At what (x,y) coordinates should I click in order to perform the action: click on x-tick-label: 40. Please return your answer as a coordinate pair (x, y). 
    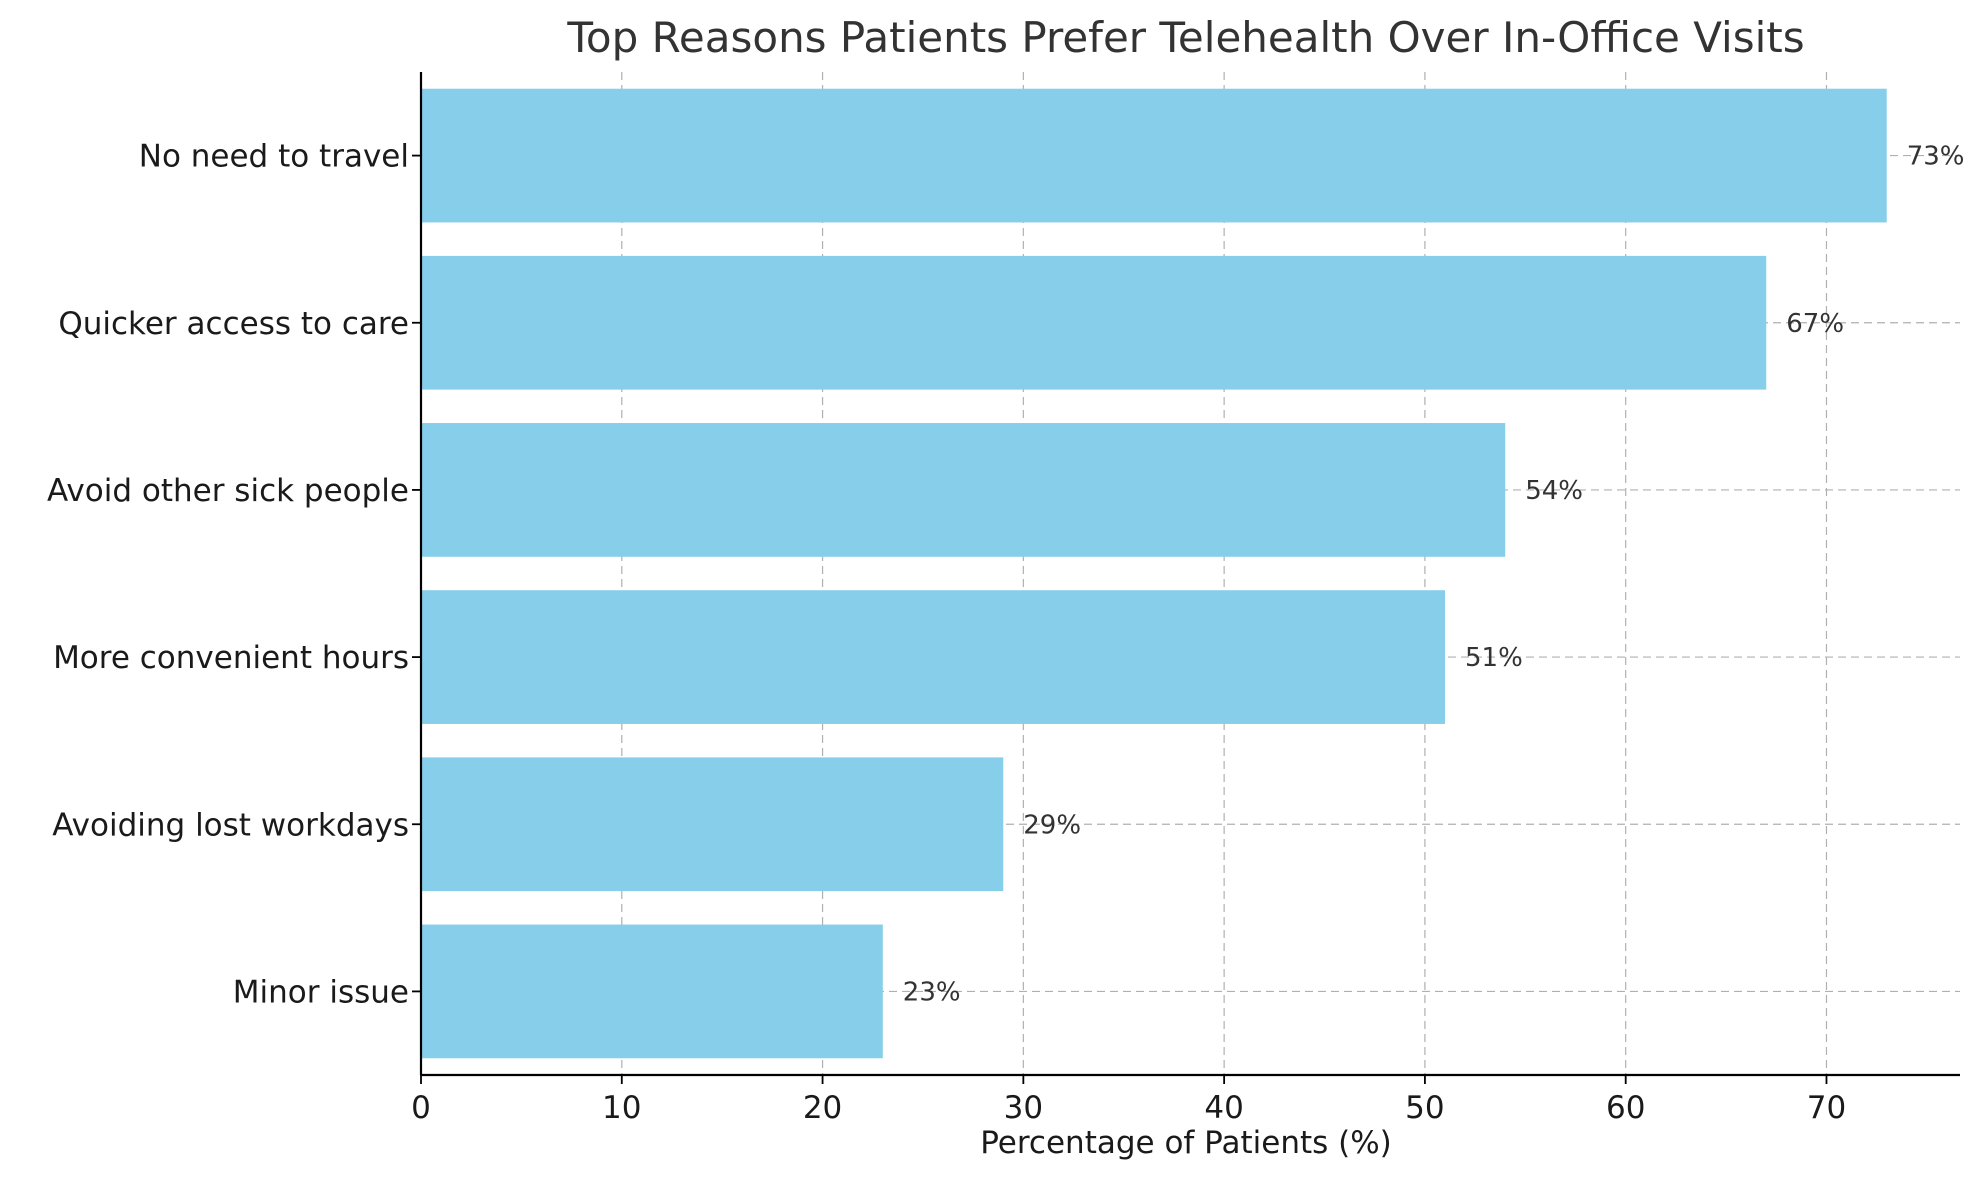
    Looking at the image, I should click on (1223, 1108).